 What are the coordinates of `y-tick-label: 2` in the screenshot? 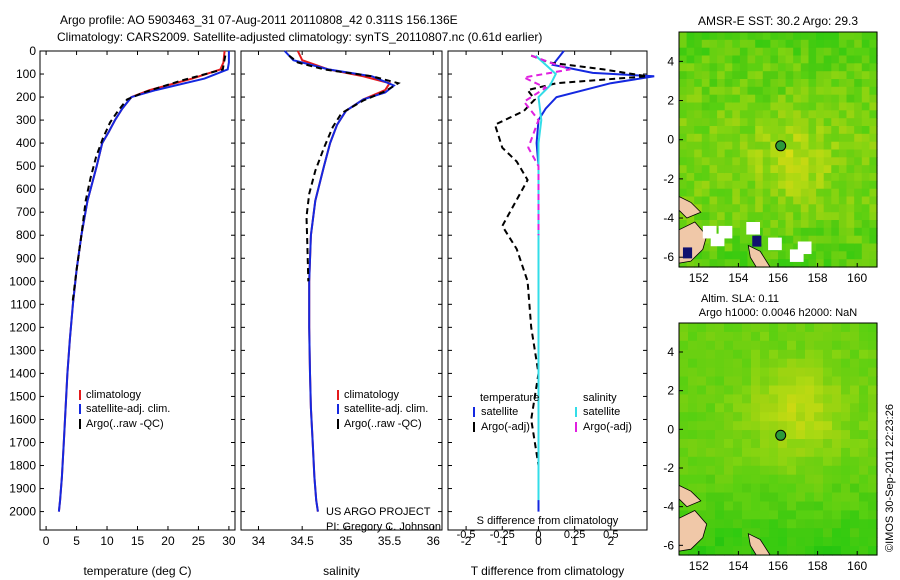 It's located at (670, 101).